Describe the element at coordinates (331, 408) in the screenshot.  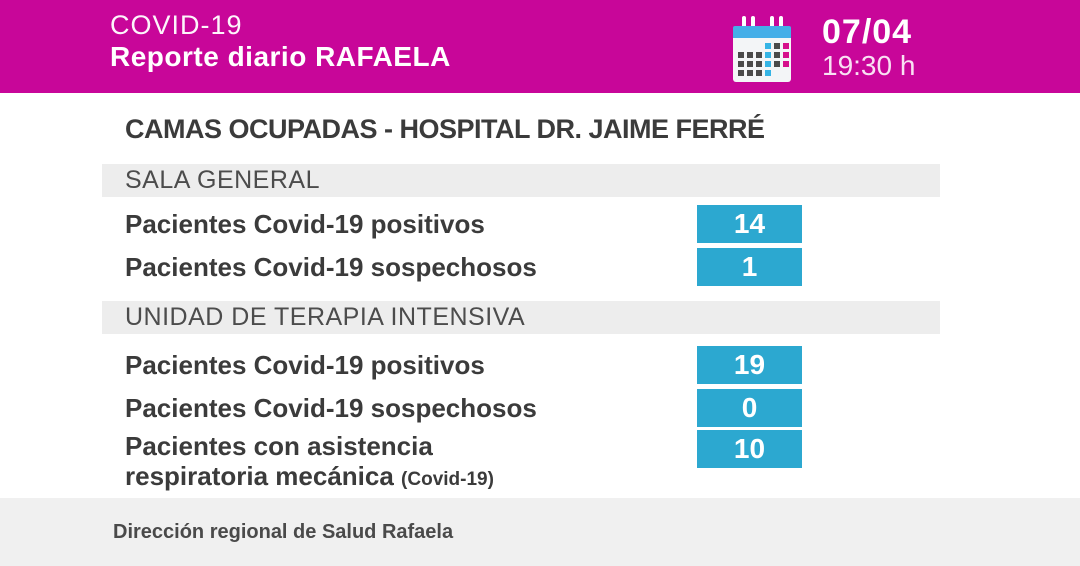
I see `row-label-uti-sospechosos: Pacientes Covid-19 sospechosos` at that location.